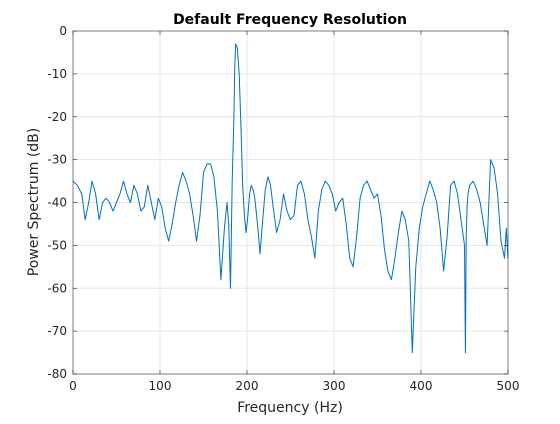 The height and width of the screenshot is (424, 560). Describe the element at coordinates (57, 74) in the screenshot. I see `y-tick-label: -10` at that location.